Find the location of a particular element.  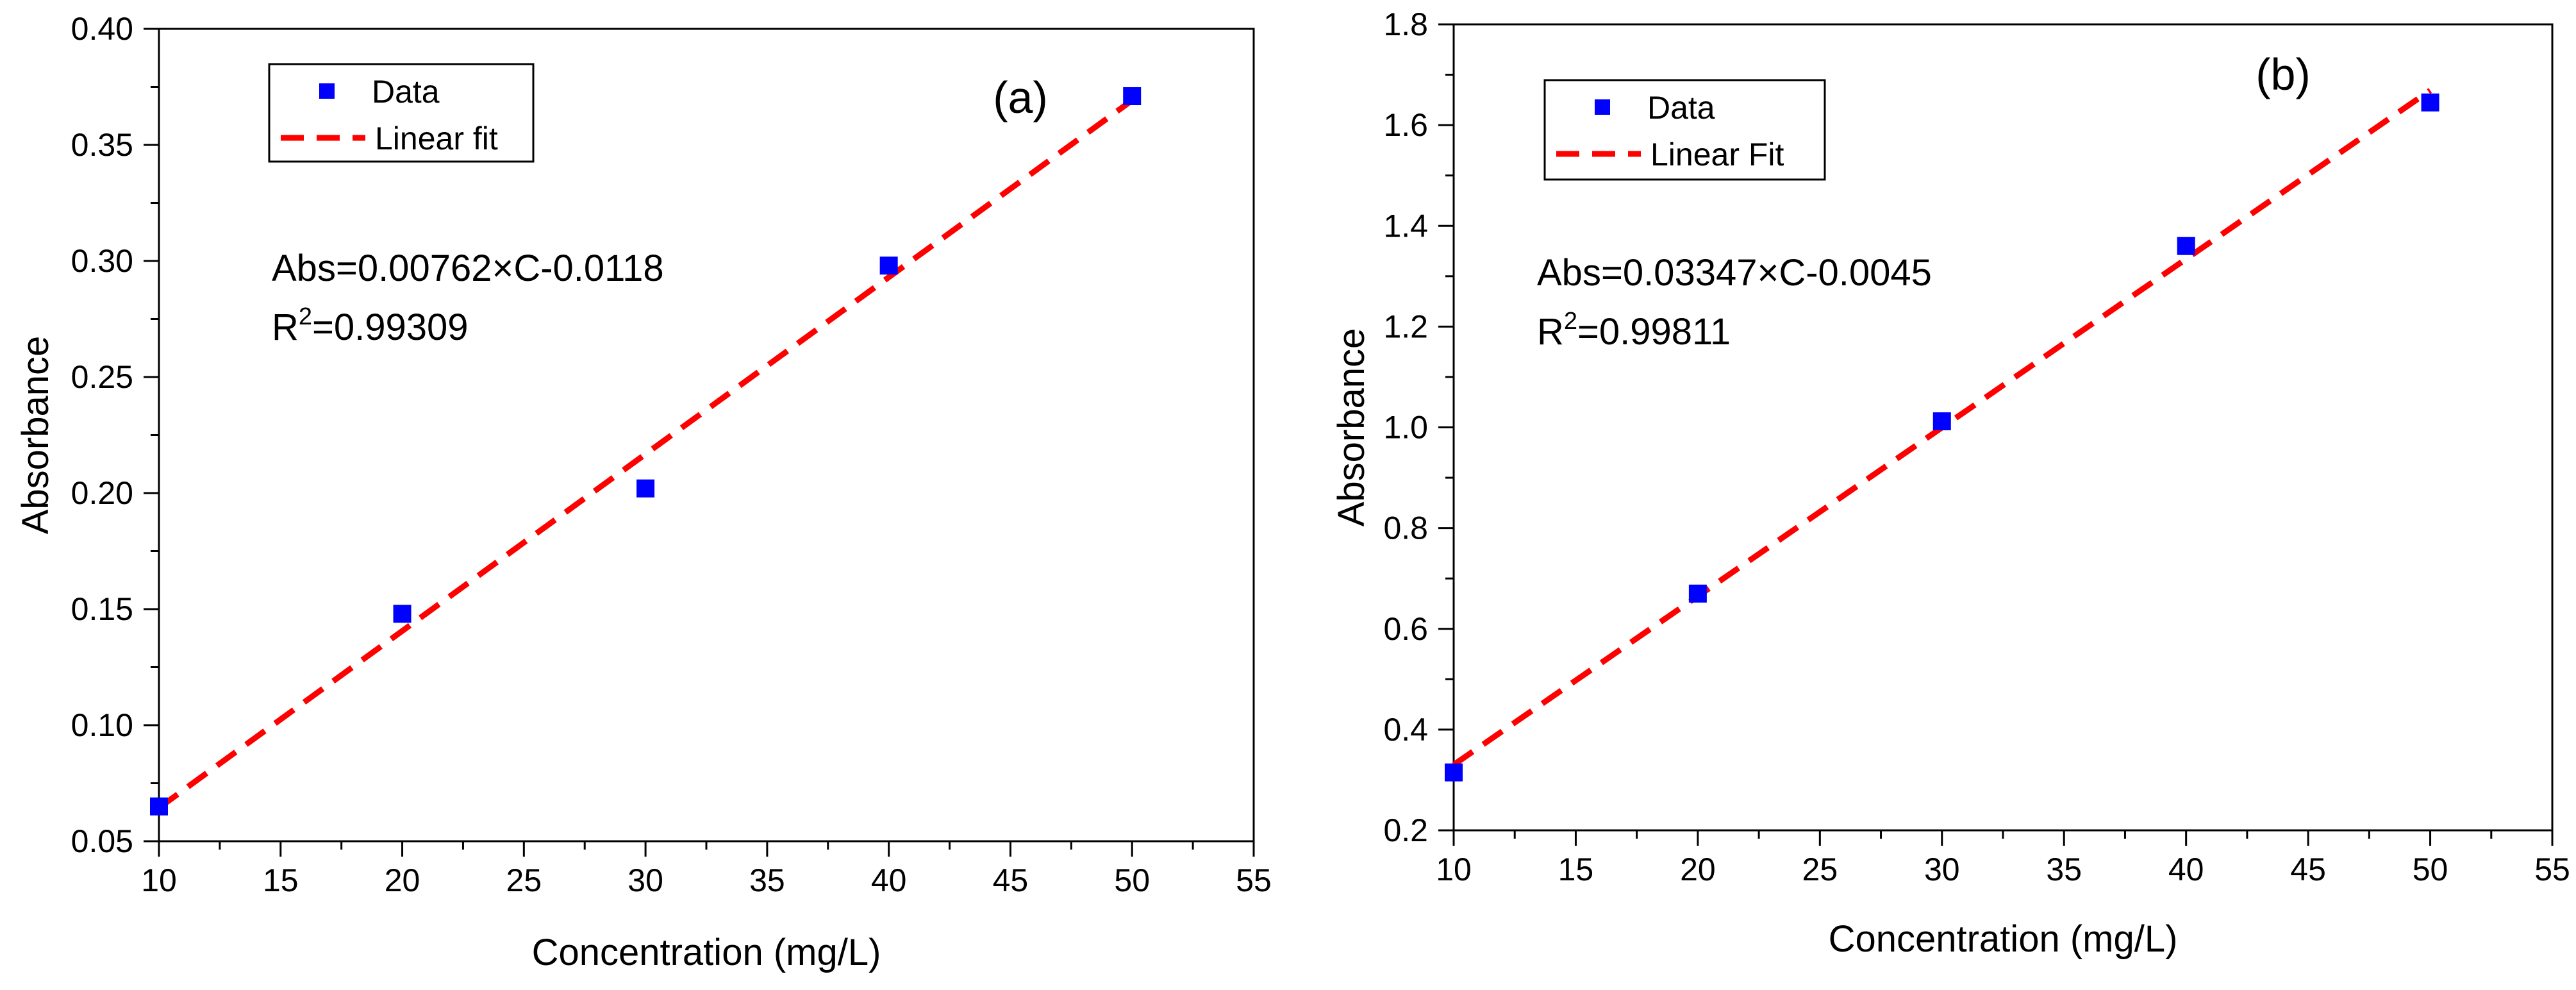

r-squared-value: R2=0.99309 is located at coordinates (370, 325).